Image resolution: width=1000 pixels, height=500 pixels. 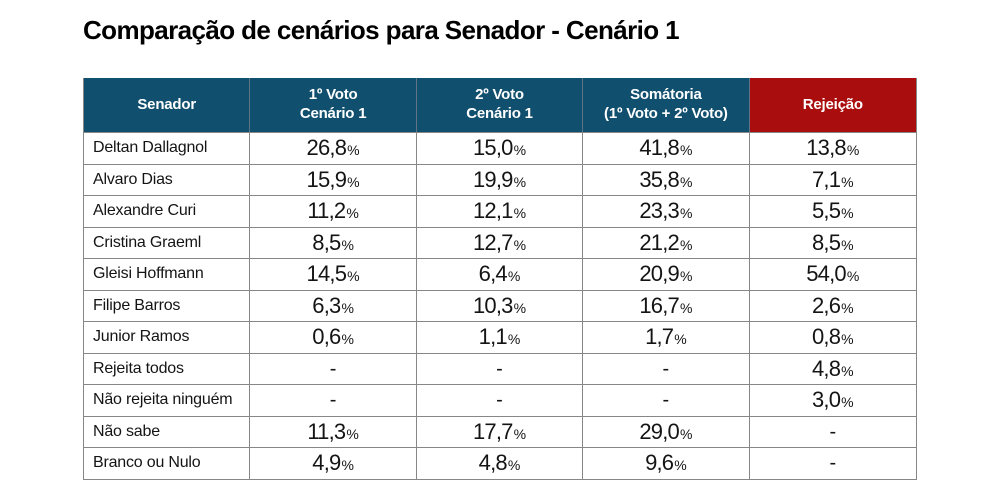 I want to click on table-row: Não sabe 11,3% 17,7% 29,0% -, so click(x=500, y=432).